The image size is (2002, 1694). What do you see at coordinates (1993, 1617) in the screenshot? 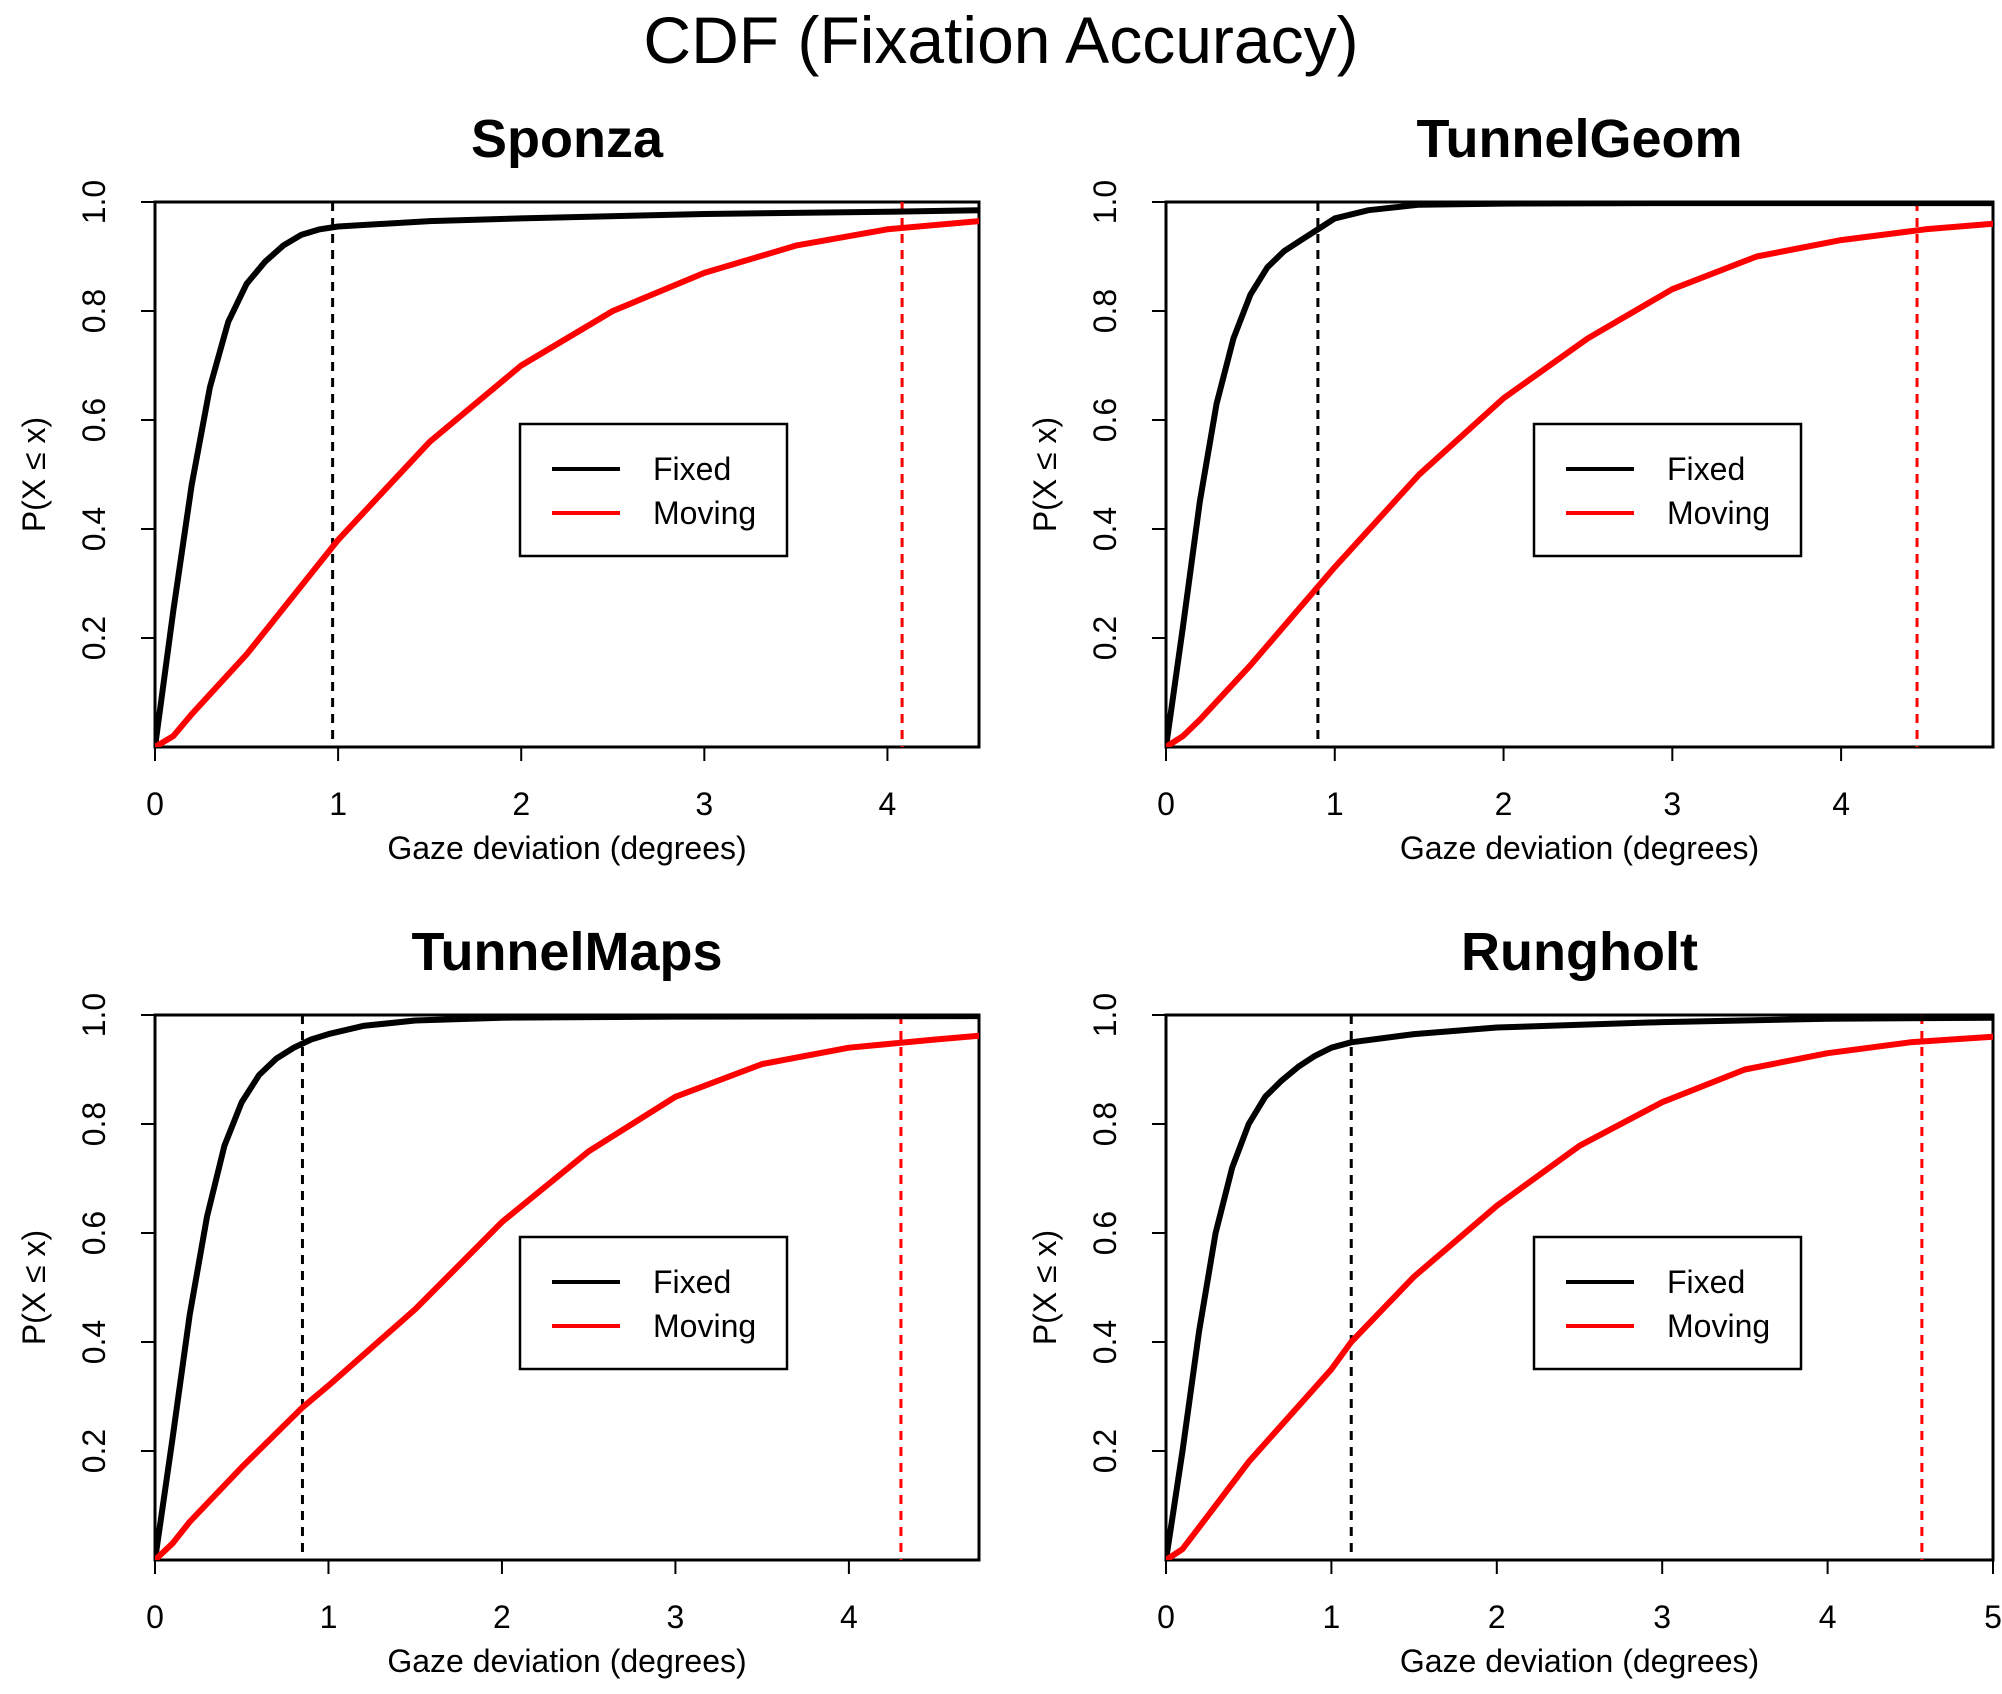
I see `x-tick-label: 5` at bounding box center [1993, 1617].